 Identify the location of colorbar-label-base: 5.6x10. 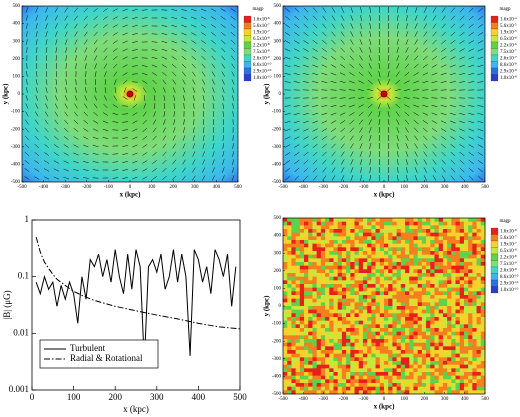
(507, 26).